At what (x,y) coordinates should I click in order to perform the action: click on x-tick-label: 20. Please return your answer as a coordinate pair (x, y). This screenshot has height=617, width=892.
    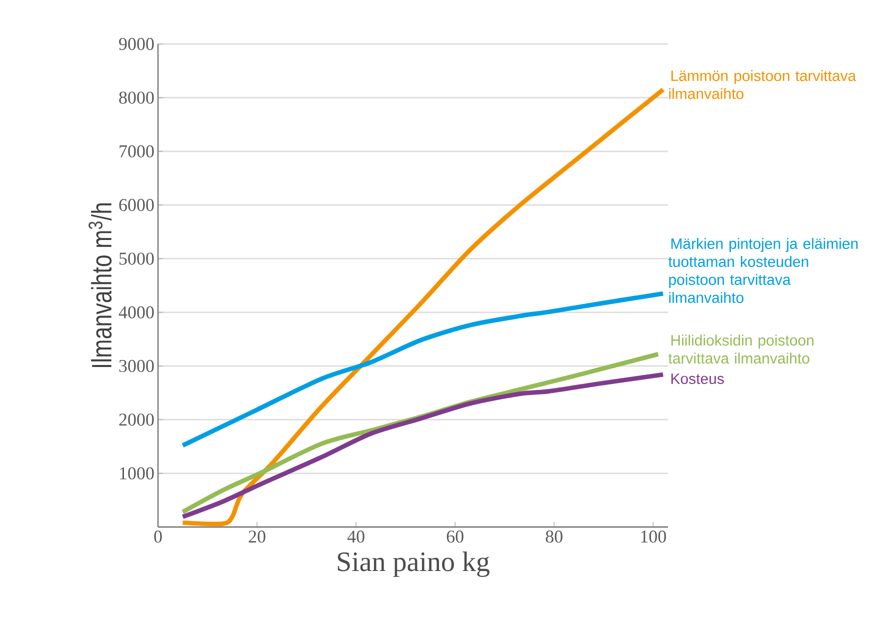
    Looking at the image, I should click on (257, 536).